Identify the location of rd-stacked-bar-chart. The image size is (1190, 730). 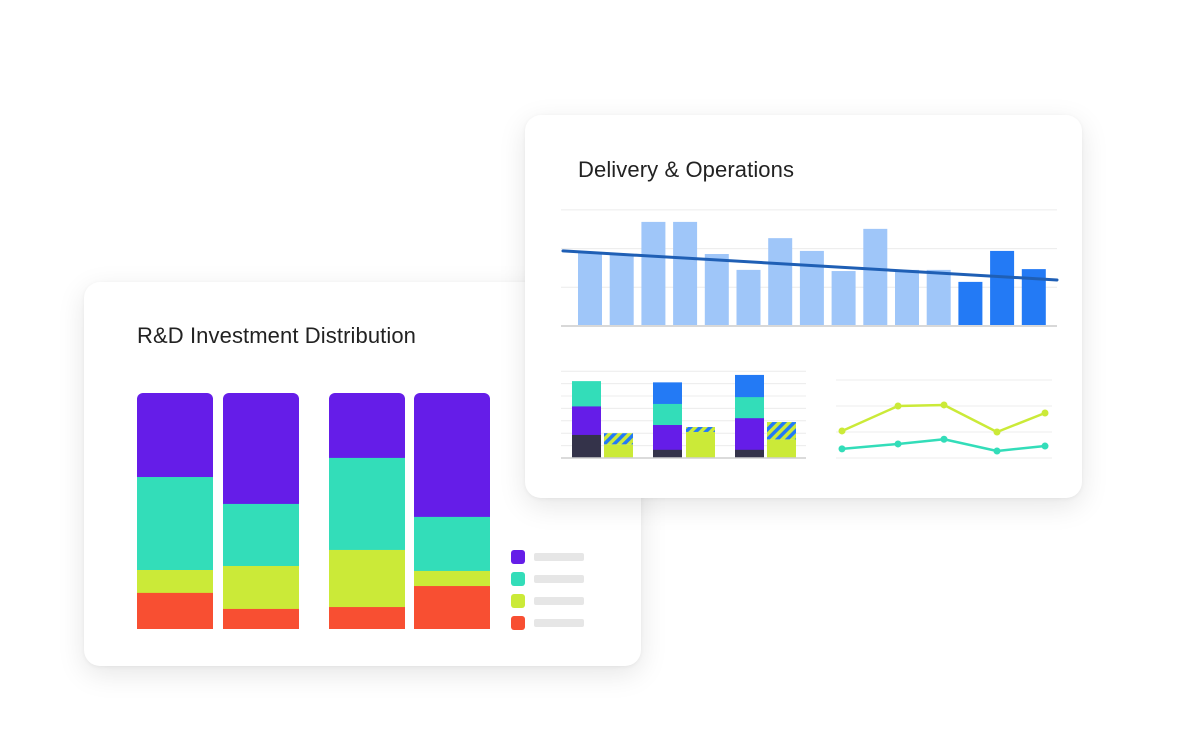
(360, 511).